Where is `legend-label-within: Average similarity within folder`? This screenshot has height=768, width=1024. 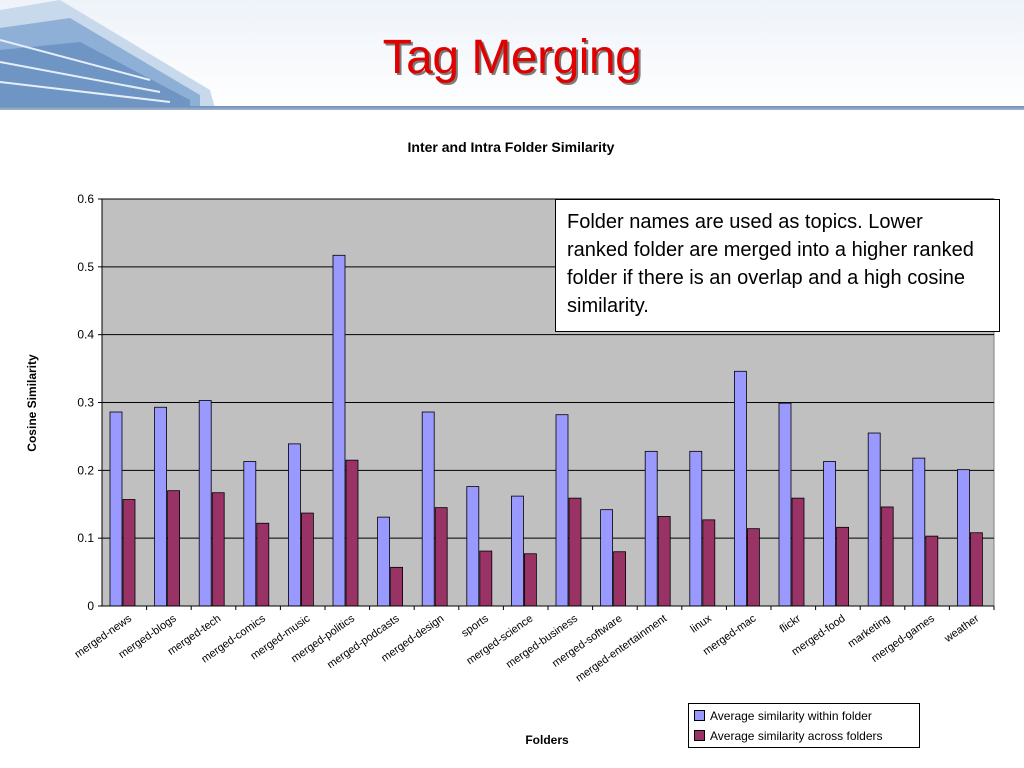 legend-label-within: Average similarity within folder is located at coordinates (791, 716).